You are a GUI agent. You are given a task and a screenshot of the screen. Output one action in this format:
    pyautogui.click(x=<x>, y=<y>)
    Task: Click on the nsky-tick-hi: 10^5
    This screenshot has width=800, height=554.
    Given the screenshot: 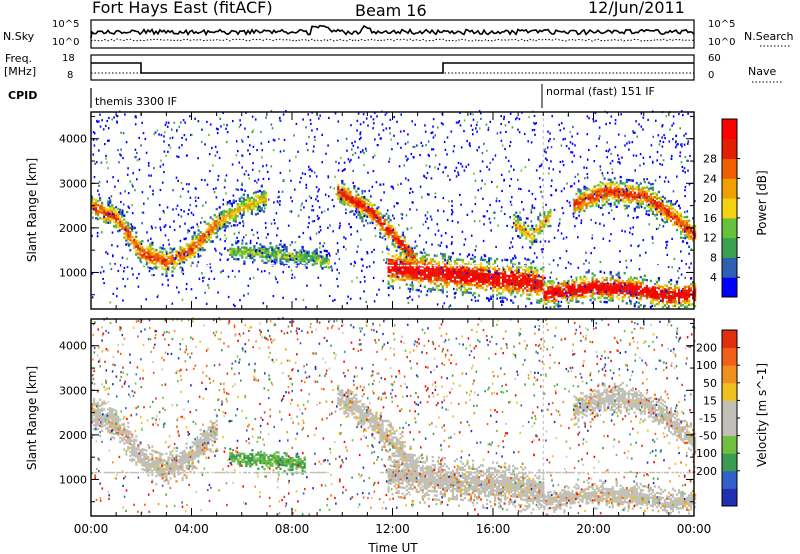 What is the action you would take?
    pyautogui.click(x=66, y=24)
    